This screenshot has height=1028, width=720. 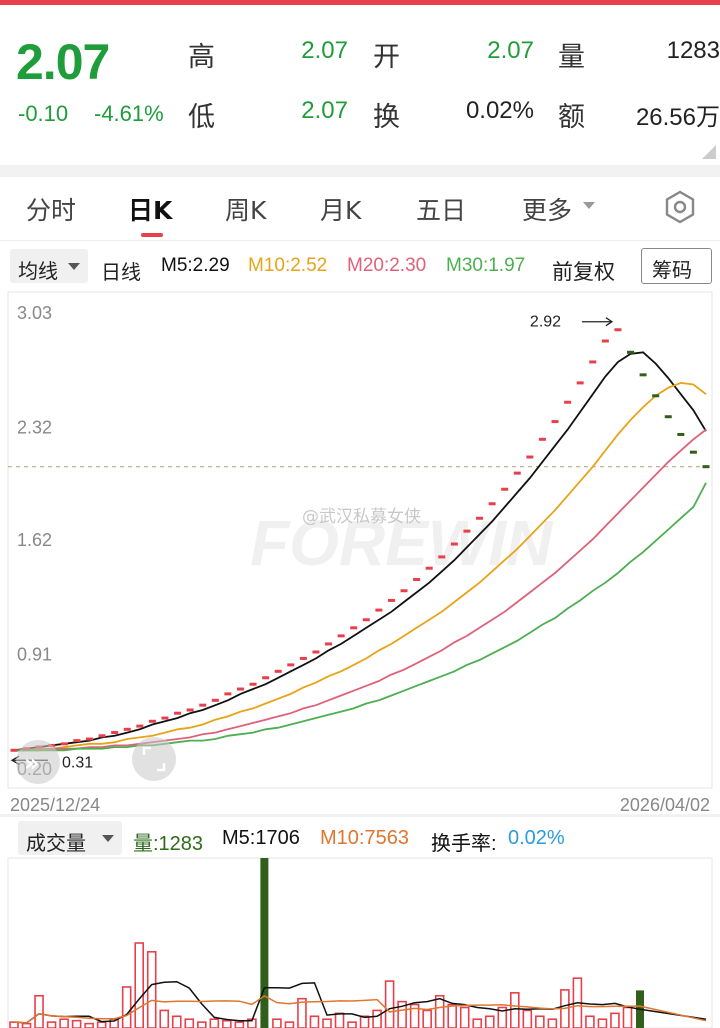 What do you see at coordinates (121, 272) in the screenshot?
I see `period-label: 日线` at bounding box center [121, 272].